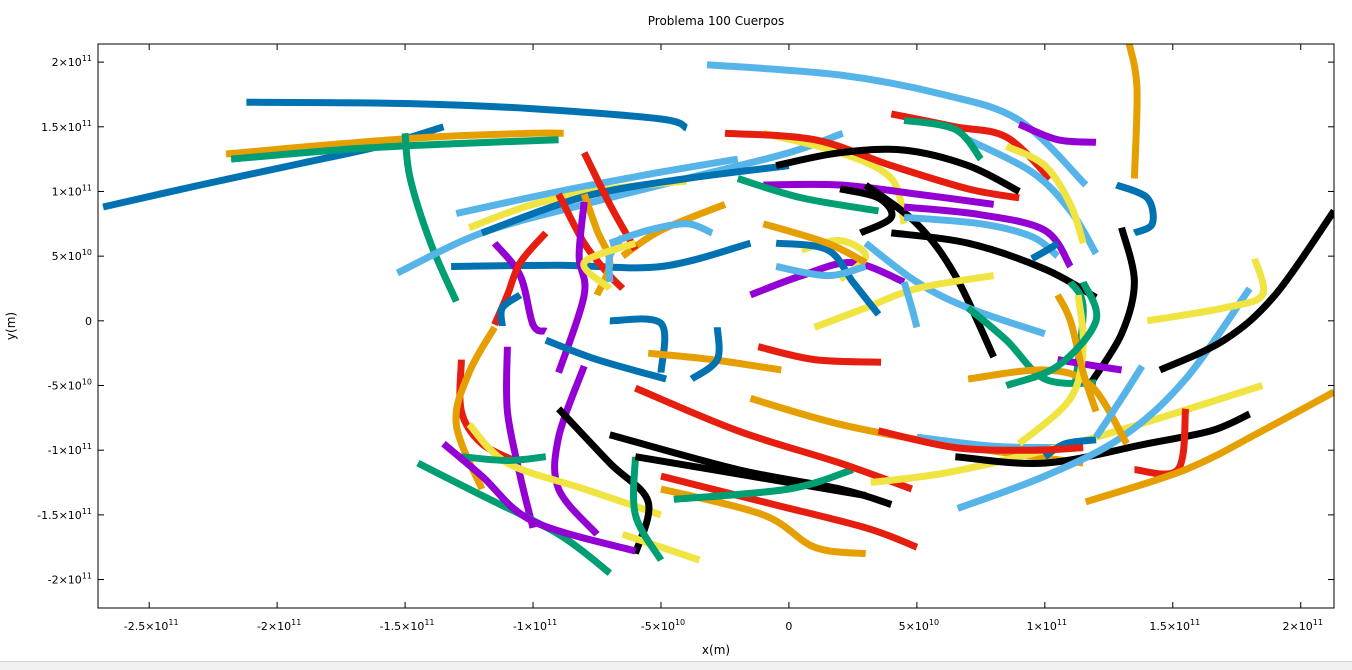 The width and height of the screenshot is (1352, 670). I want to click on x-tick-label: 2×10¹¹, so click(1303, 625).